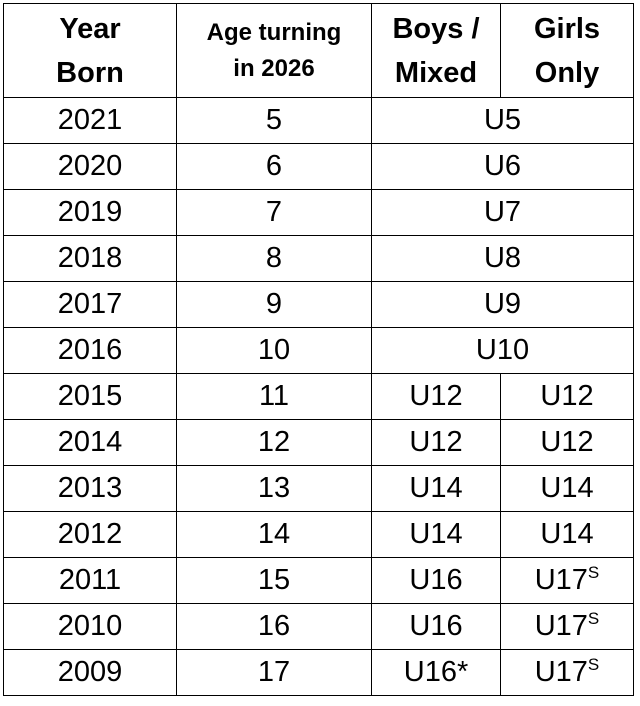  What do you see at coordinates (90, 626) in the screenshot?
I see `year-cell: 2010` at bounding box center [90, 626].